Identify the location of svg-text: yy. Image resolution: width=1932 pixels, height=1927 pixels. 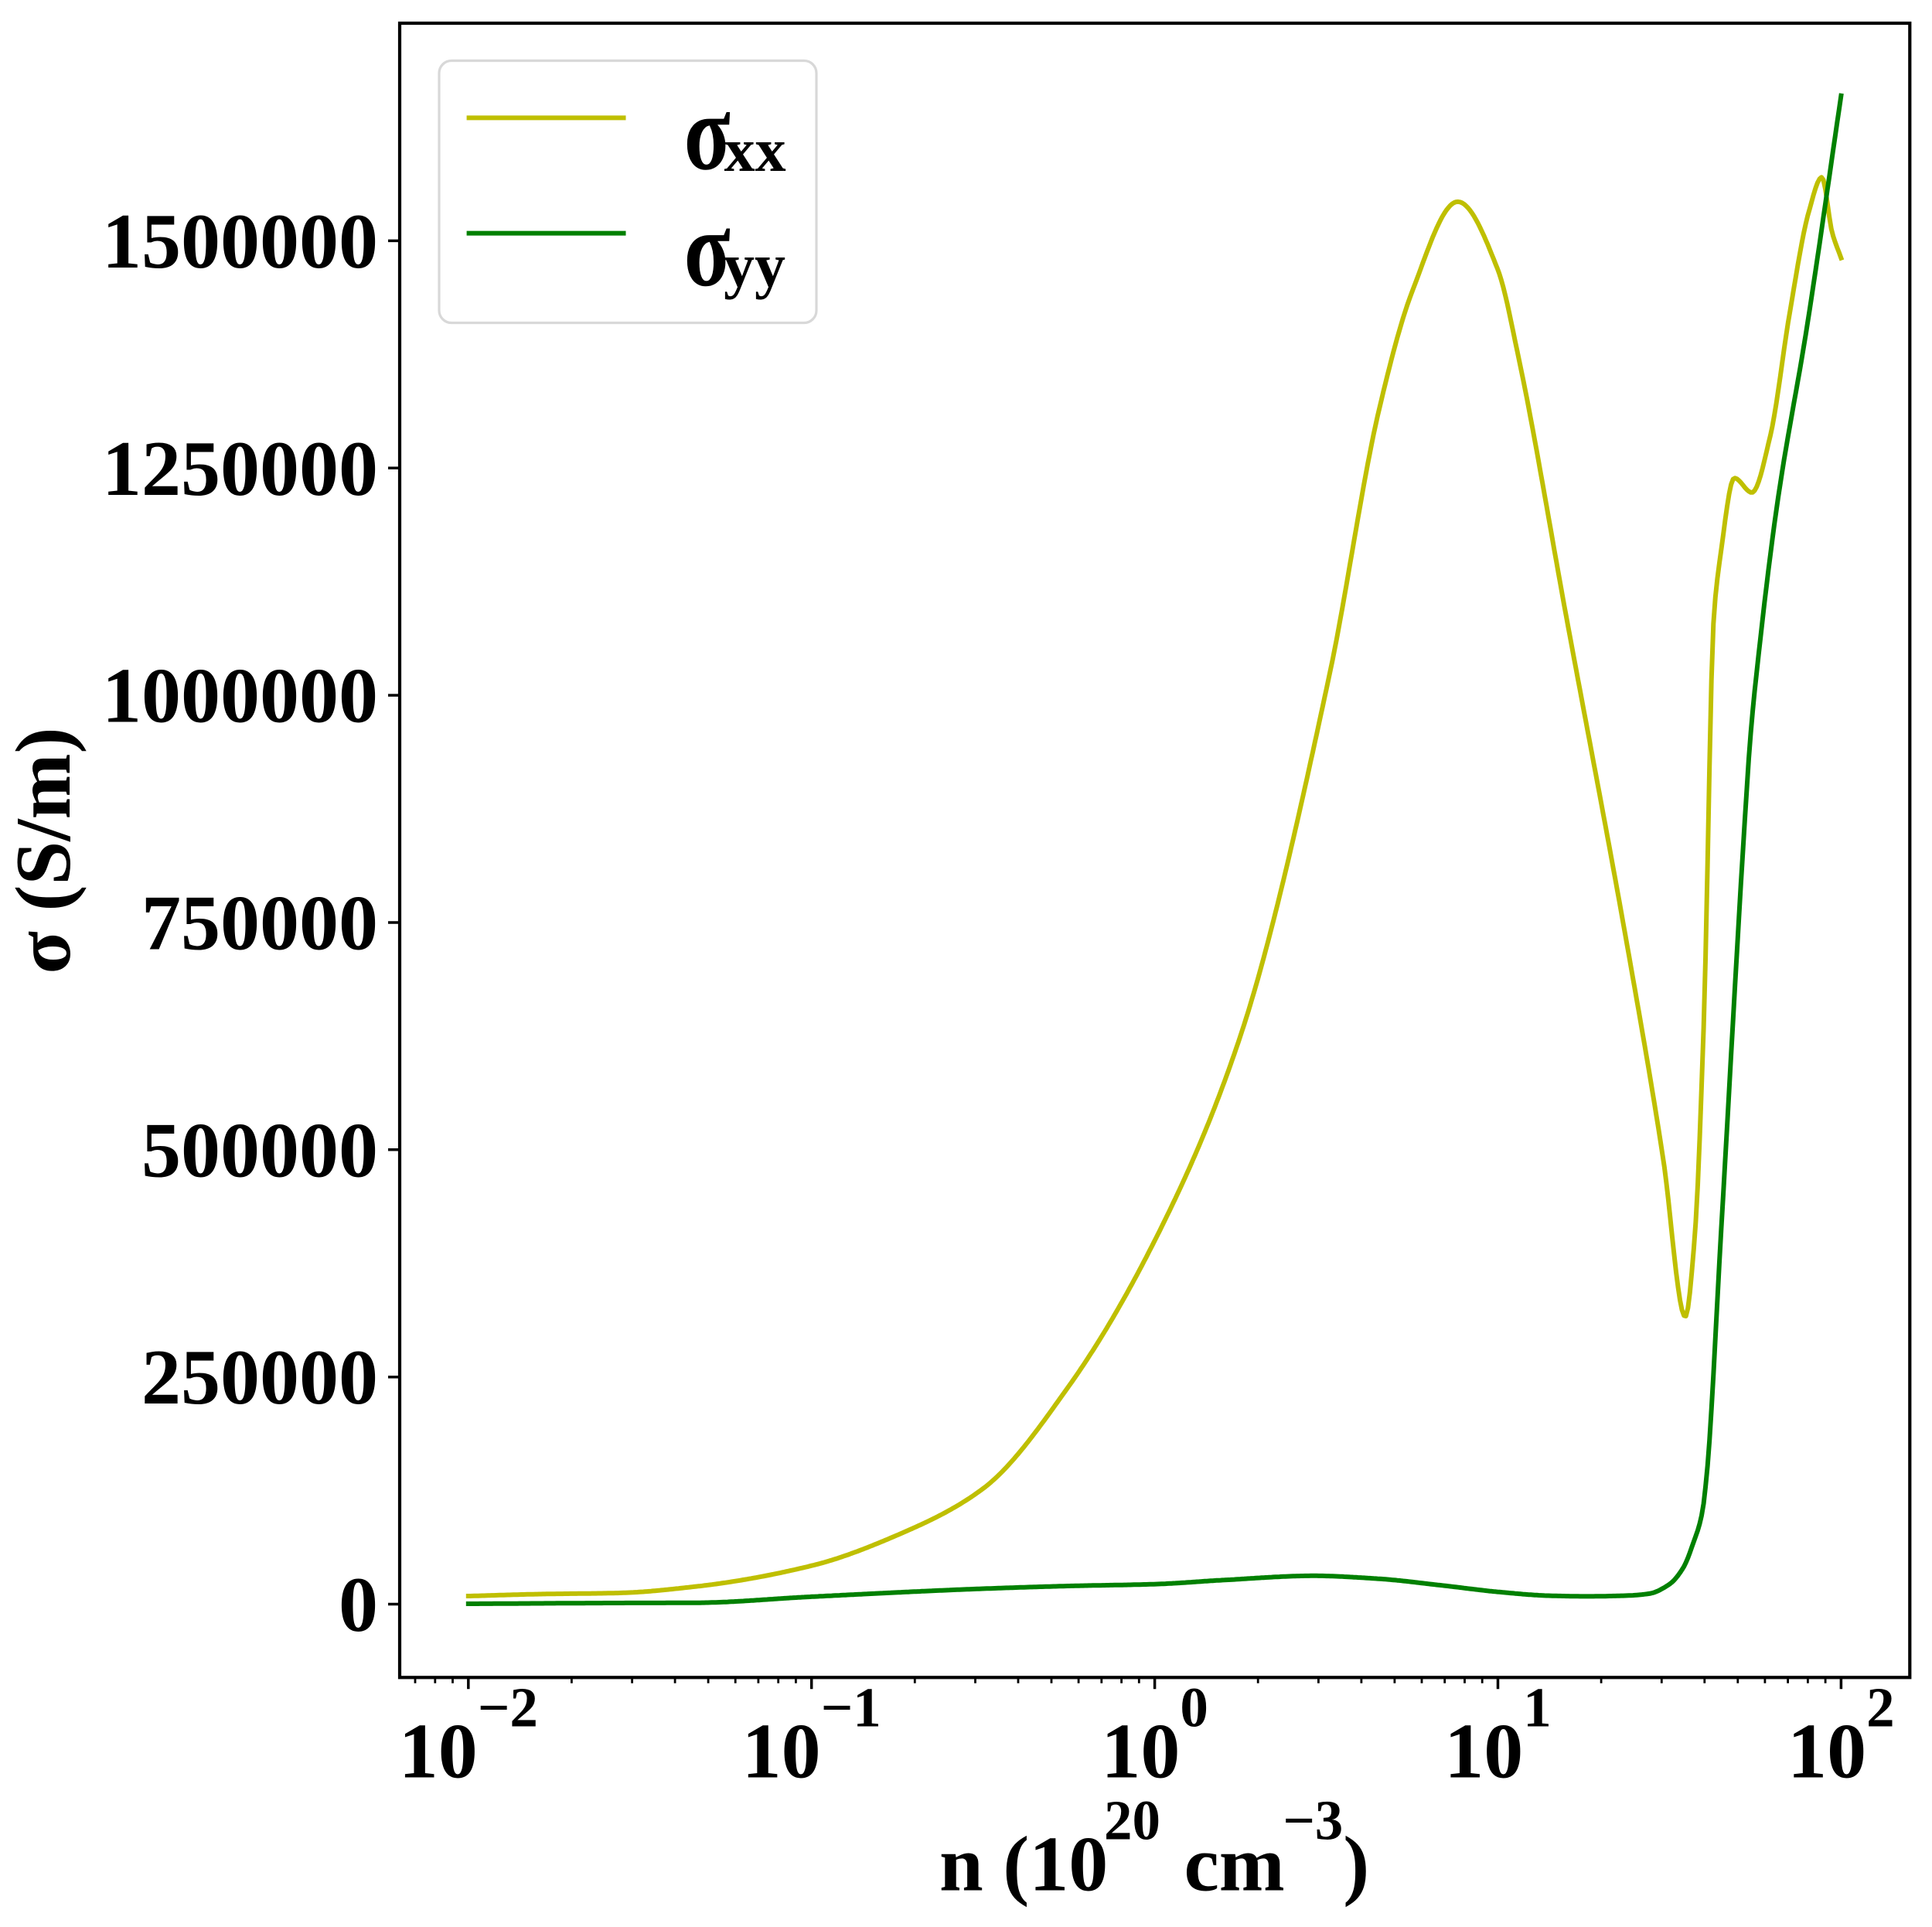
(754, 267).